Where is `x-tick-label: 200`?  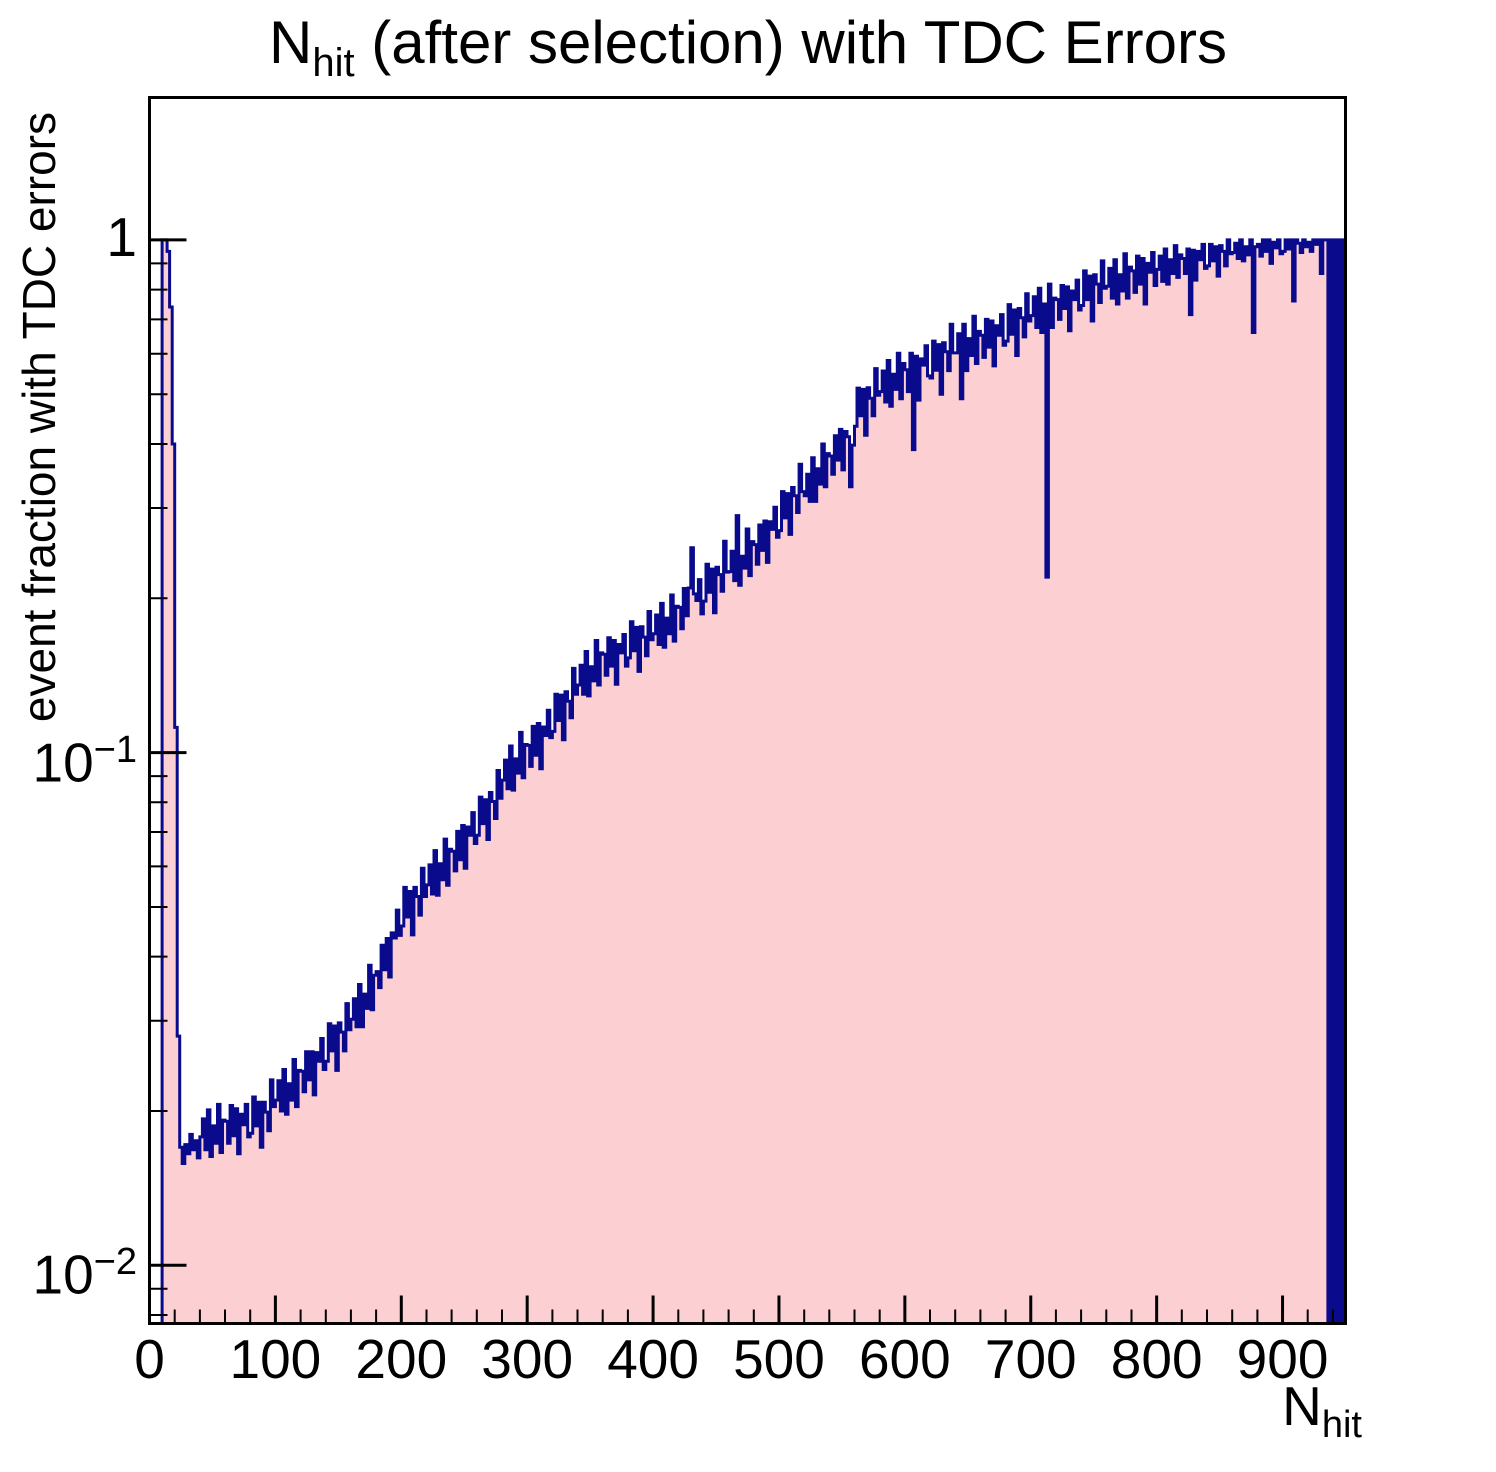 x-tick-label: 200 is located at coordinates (401, 1359).